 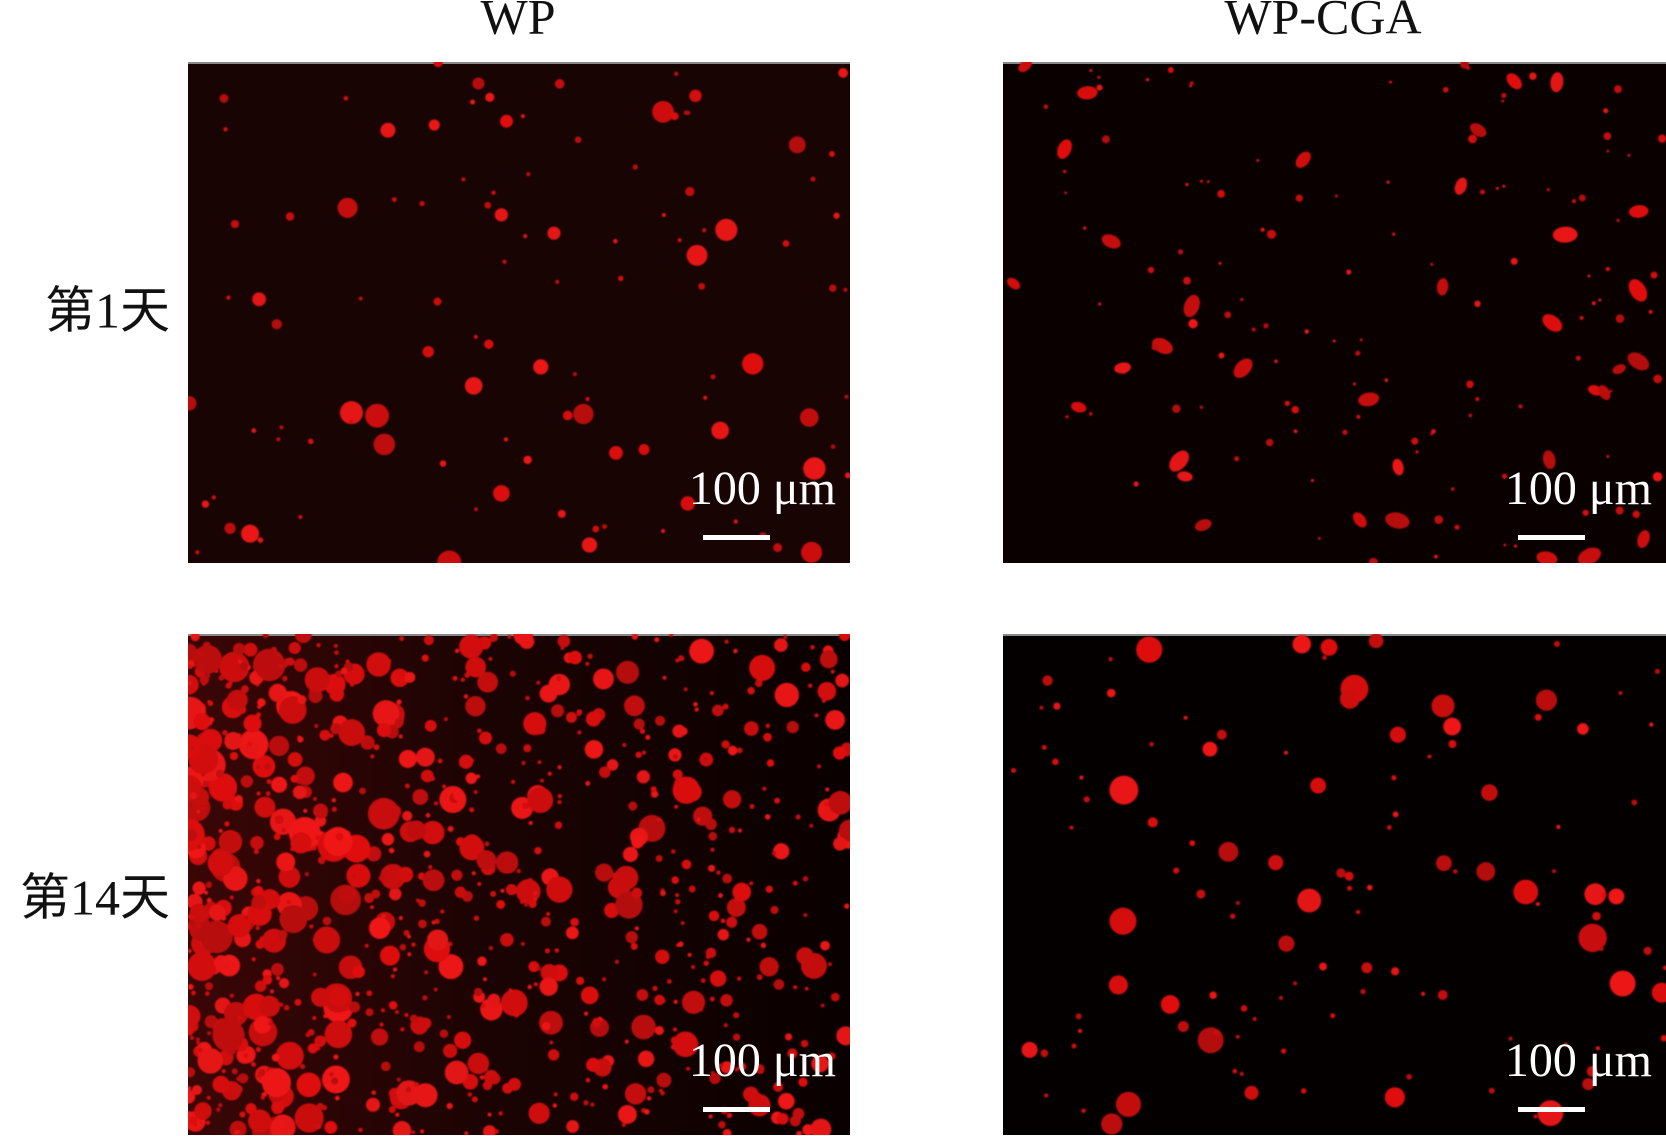 I want to click on scale-label: 100 μm, so click(x=1578, y=488).